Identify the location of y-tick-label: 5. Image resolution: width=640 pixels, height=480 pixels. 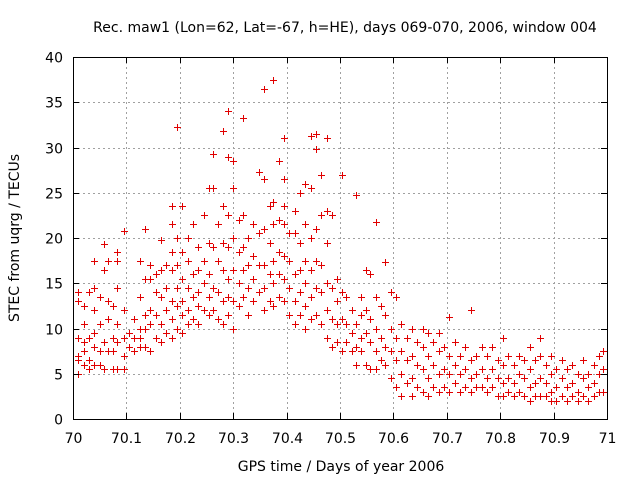
(58, 376).